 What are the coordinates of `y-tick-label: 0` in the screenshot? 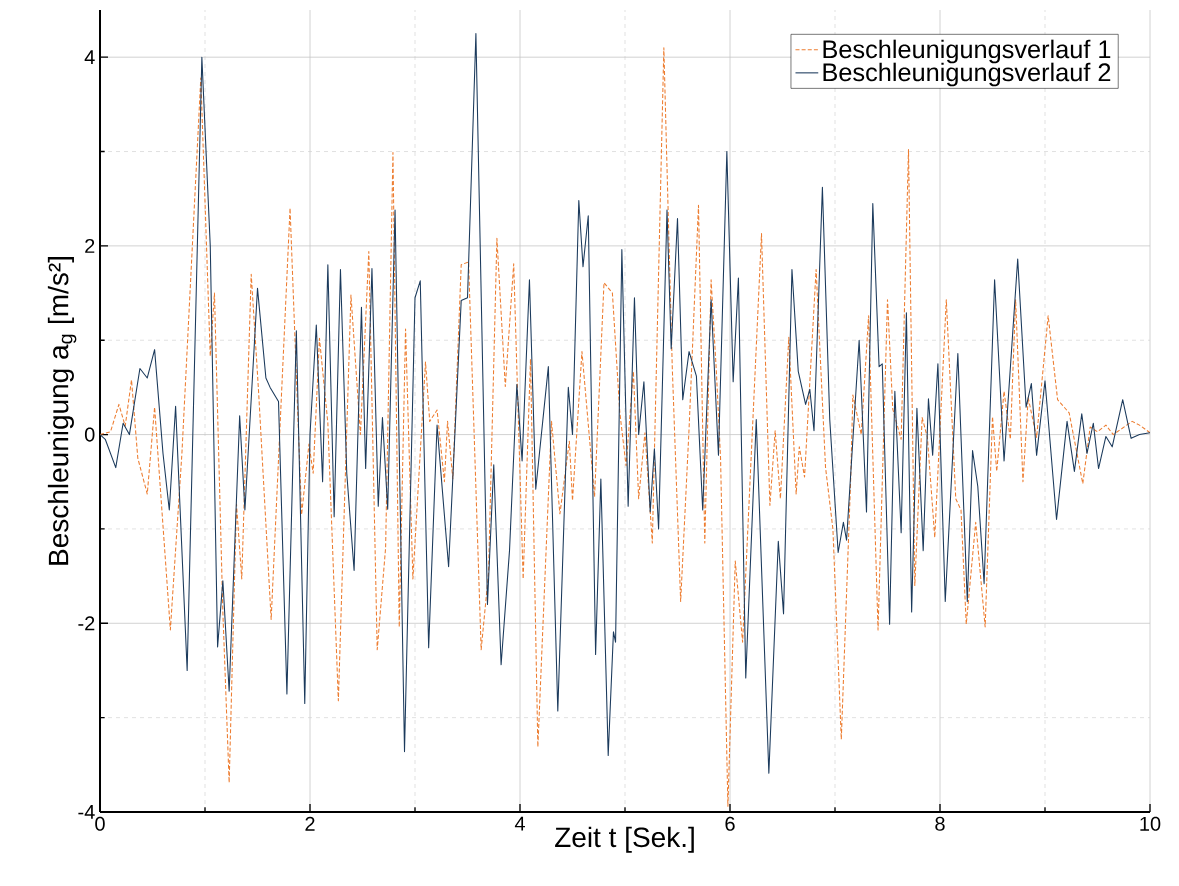 It's located at (89, 434).